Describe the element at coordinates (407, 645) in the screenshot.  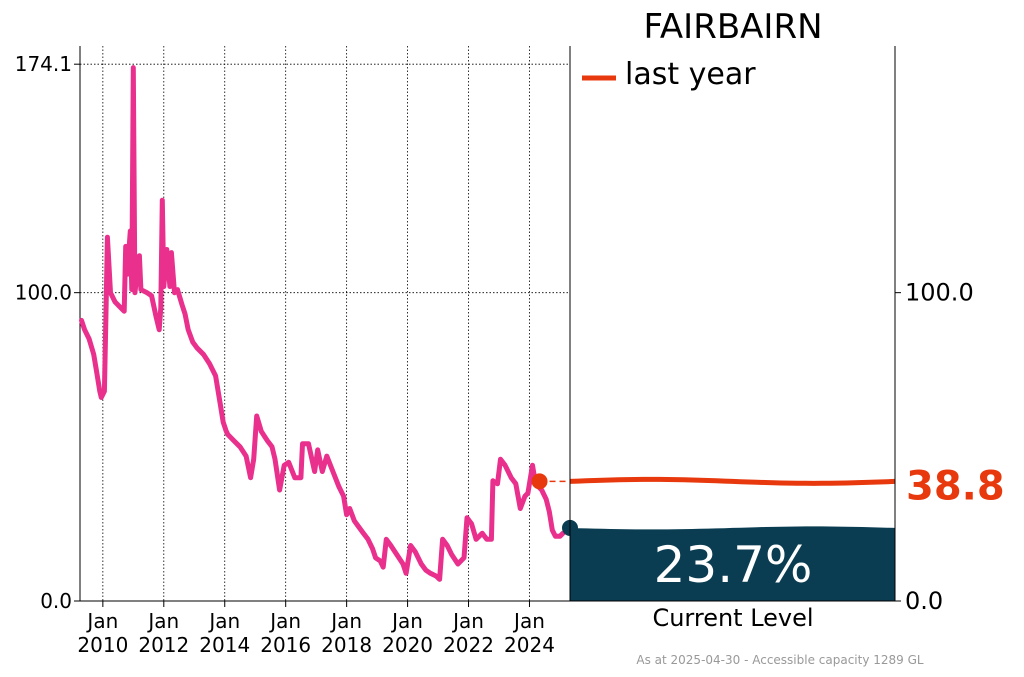
I see `x-tick-label-year: 2020` at that location.